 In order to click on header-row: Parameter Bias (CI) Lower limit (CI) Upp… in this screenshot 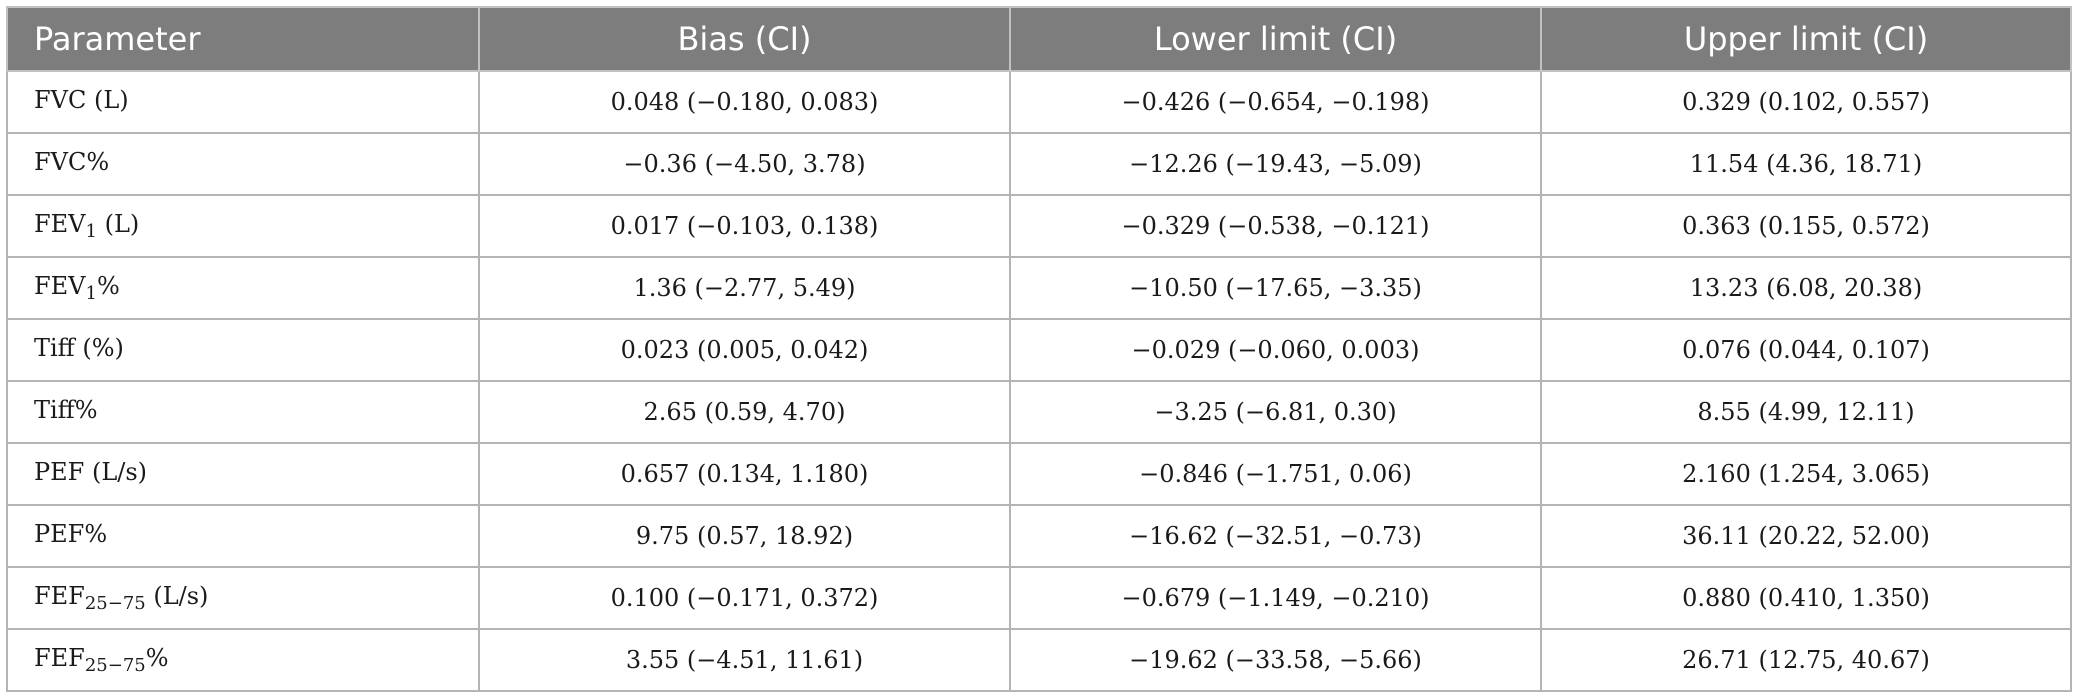, I will do `click(1039, 39)`.